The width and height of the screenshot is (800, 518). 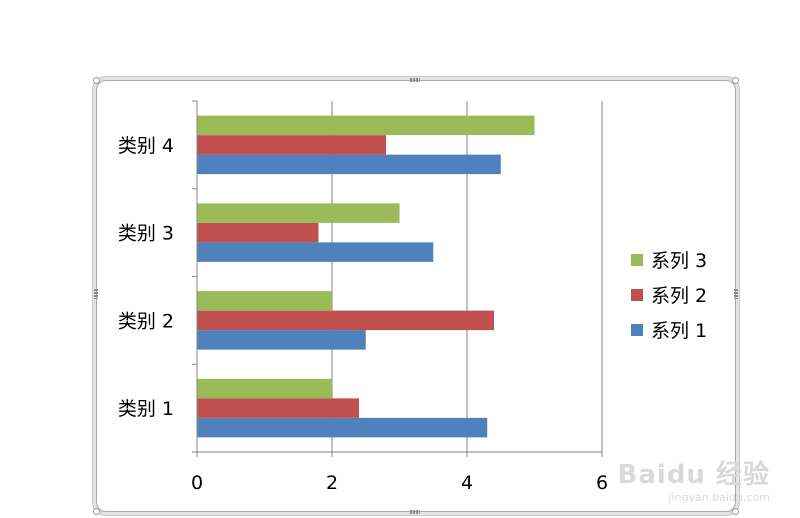 What do you see at coordinates (693, 475) in the screenshot?
I see `watermark-brand: Baidu 经验` at bounding box center [693, 475].